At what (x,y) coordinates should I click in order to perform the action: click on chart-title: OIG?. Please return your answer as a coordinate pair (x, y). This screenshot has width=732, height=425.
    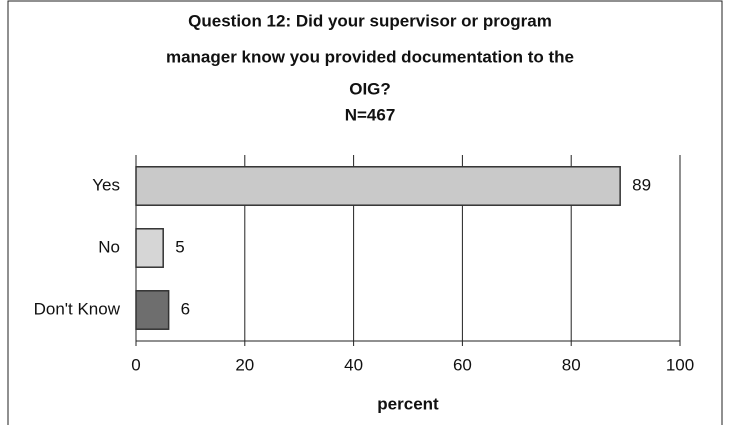
    Looking at the image, I should click on (370, 88).